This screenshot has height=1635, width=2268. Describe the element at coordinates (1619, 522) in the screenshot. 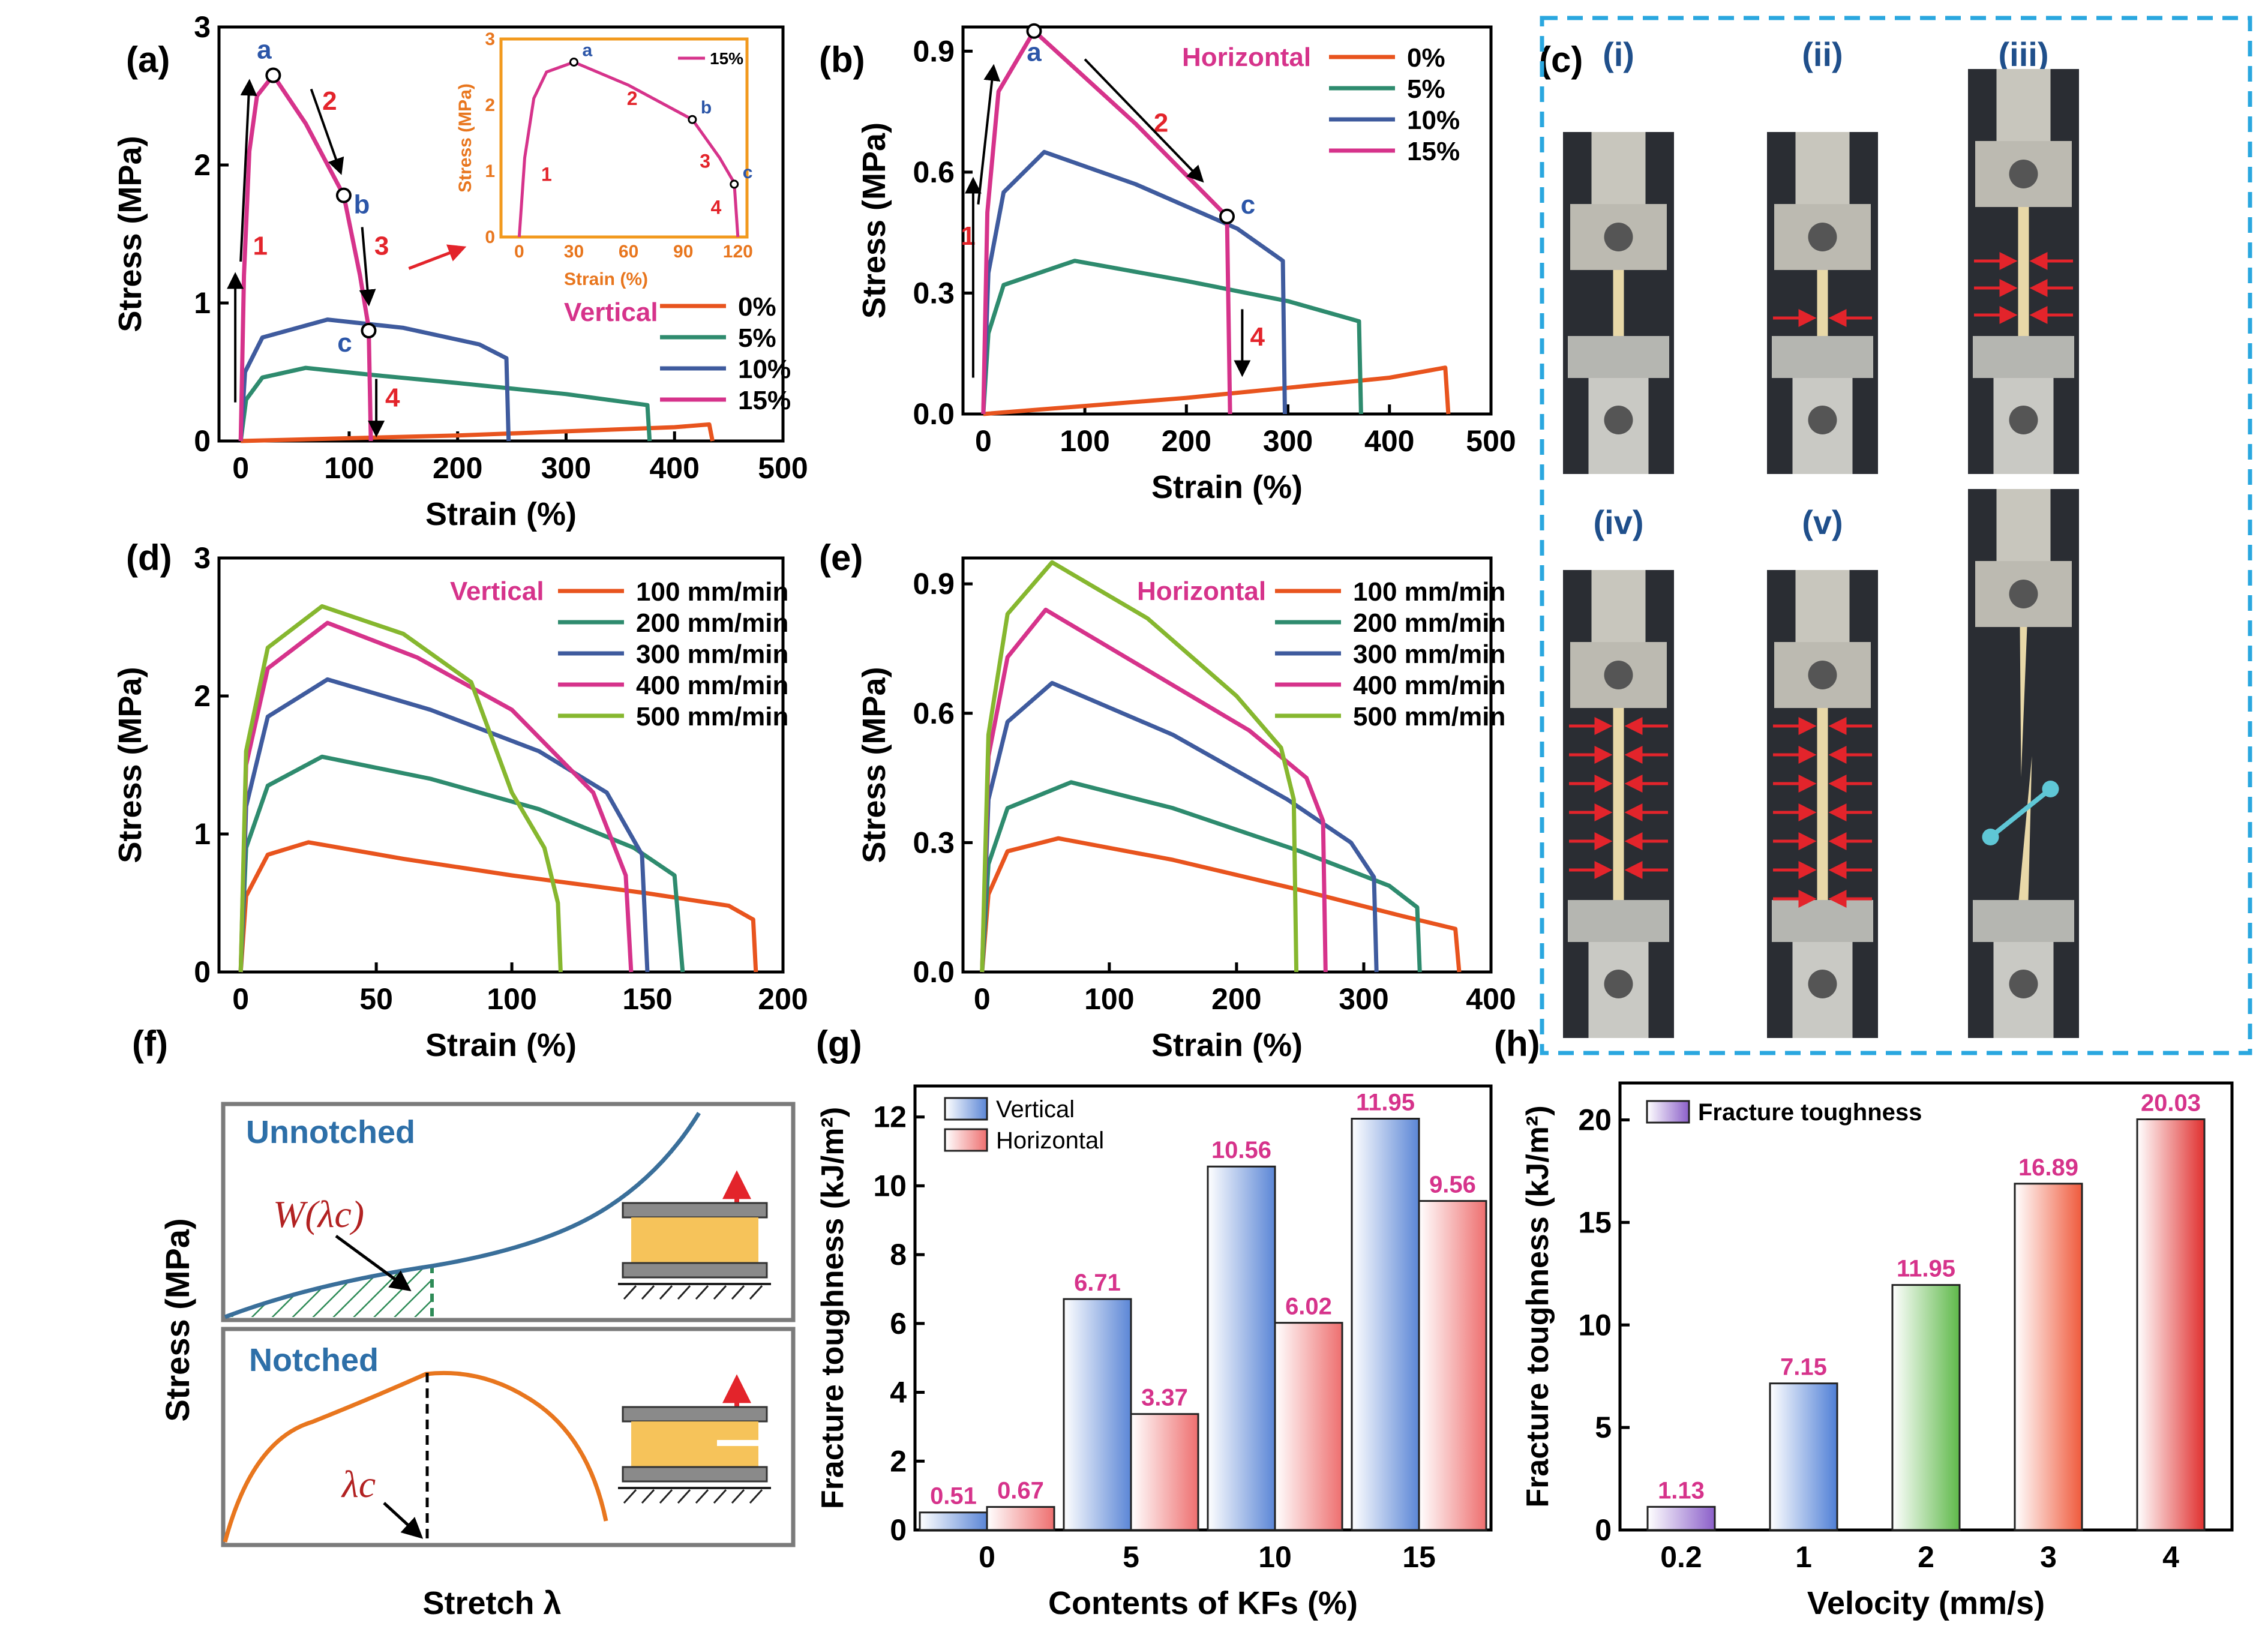

I see `photo-label: (iv)` at that location.